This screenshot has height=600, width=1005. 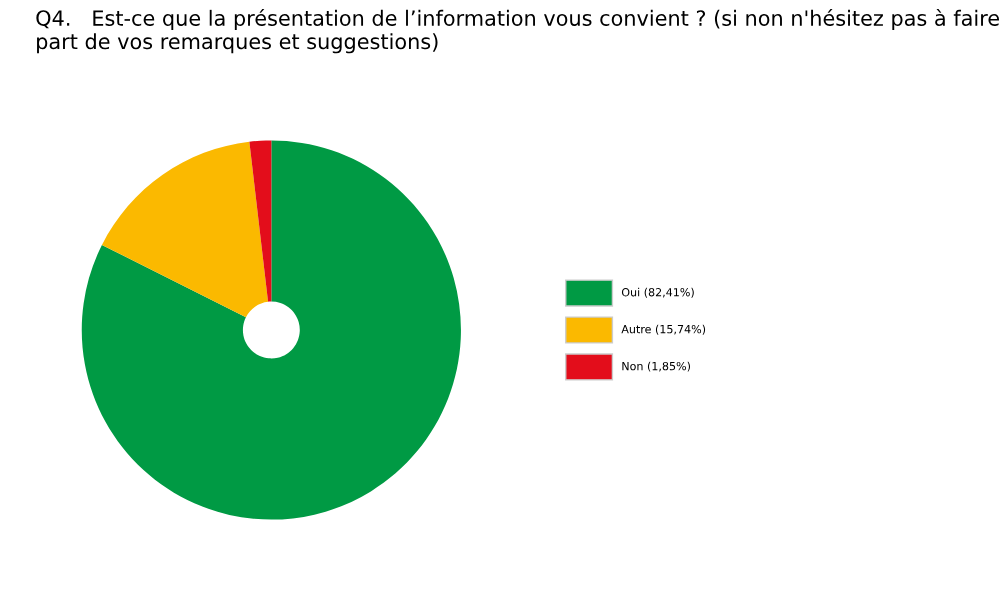 I want to click on legend-label: Non (1,85%), so click(x=656, y=366).